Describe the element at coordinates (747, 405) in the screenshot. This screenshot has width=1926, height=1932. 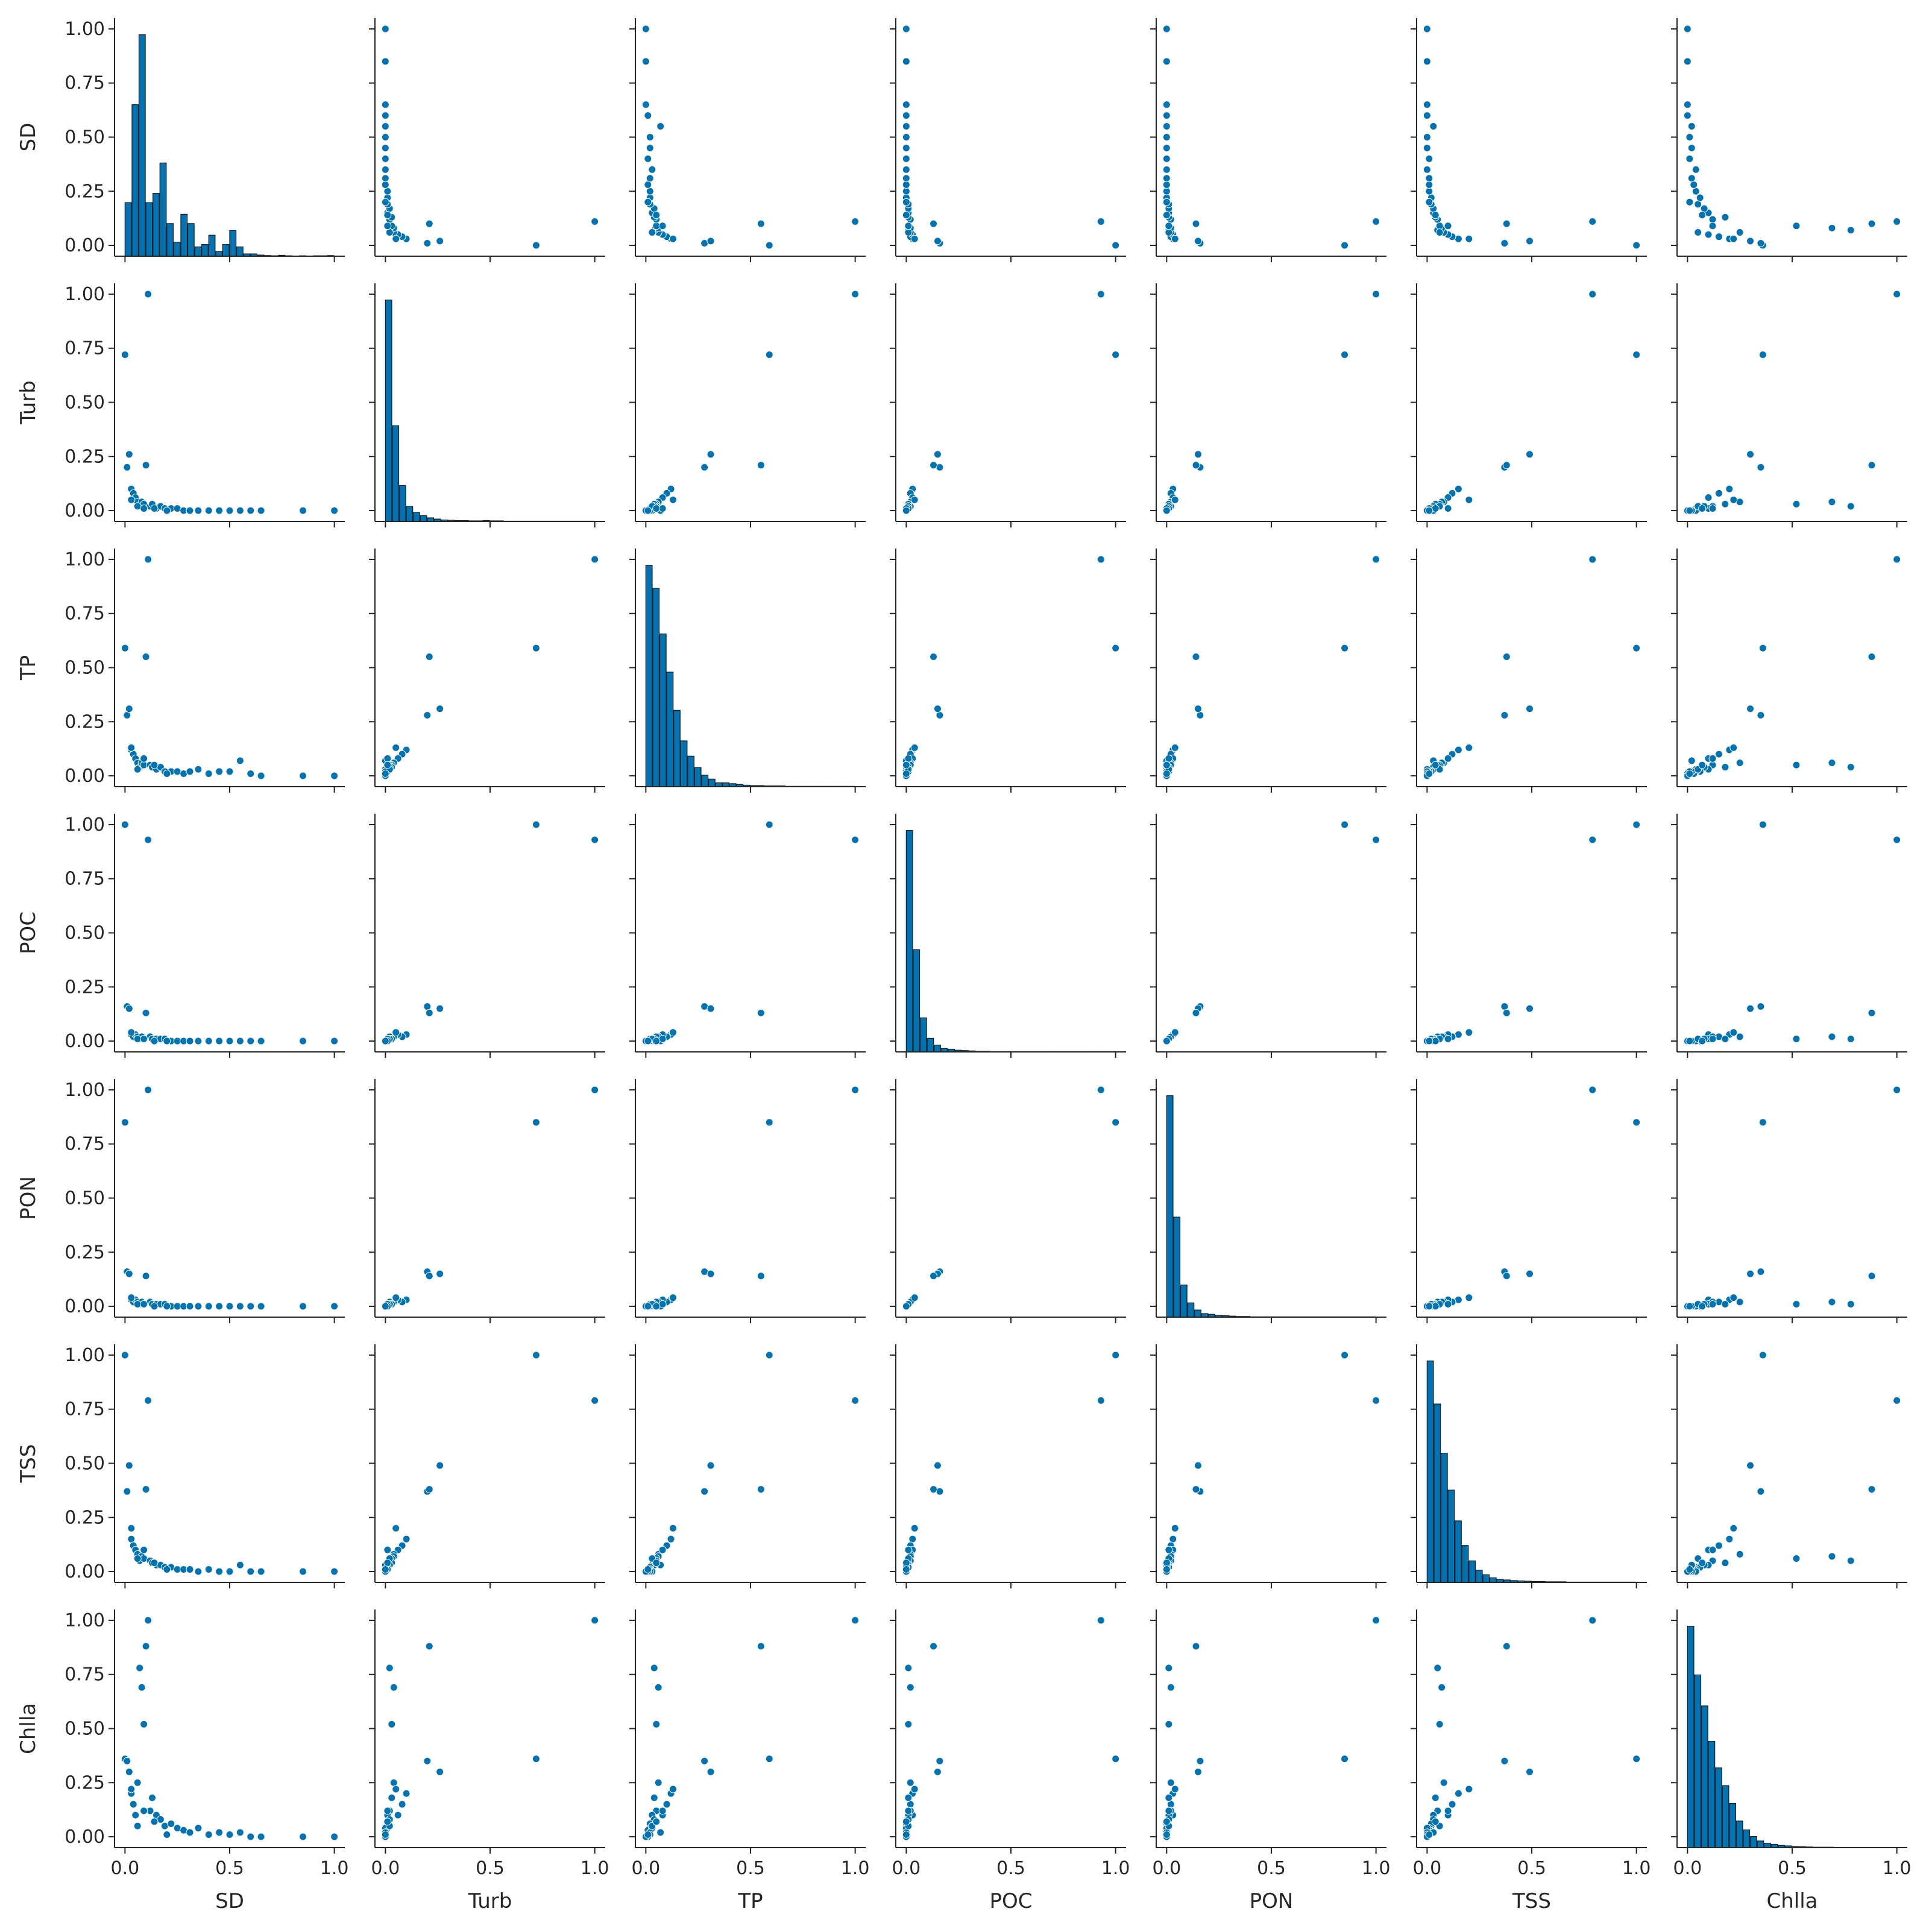
I see `panel-Turb-vs-TP` at that location.